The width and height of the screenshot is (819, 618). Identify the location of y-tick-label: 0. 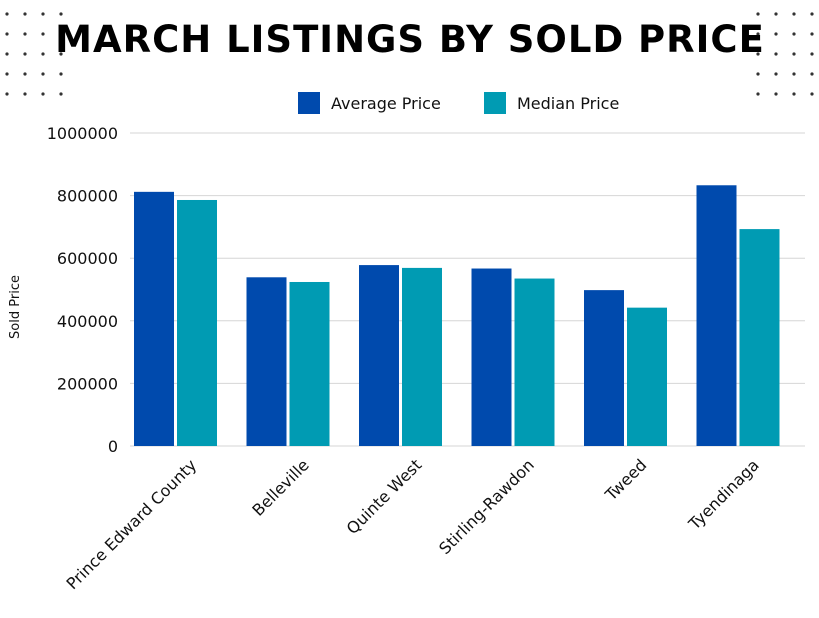
(113, 446).